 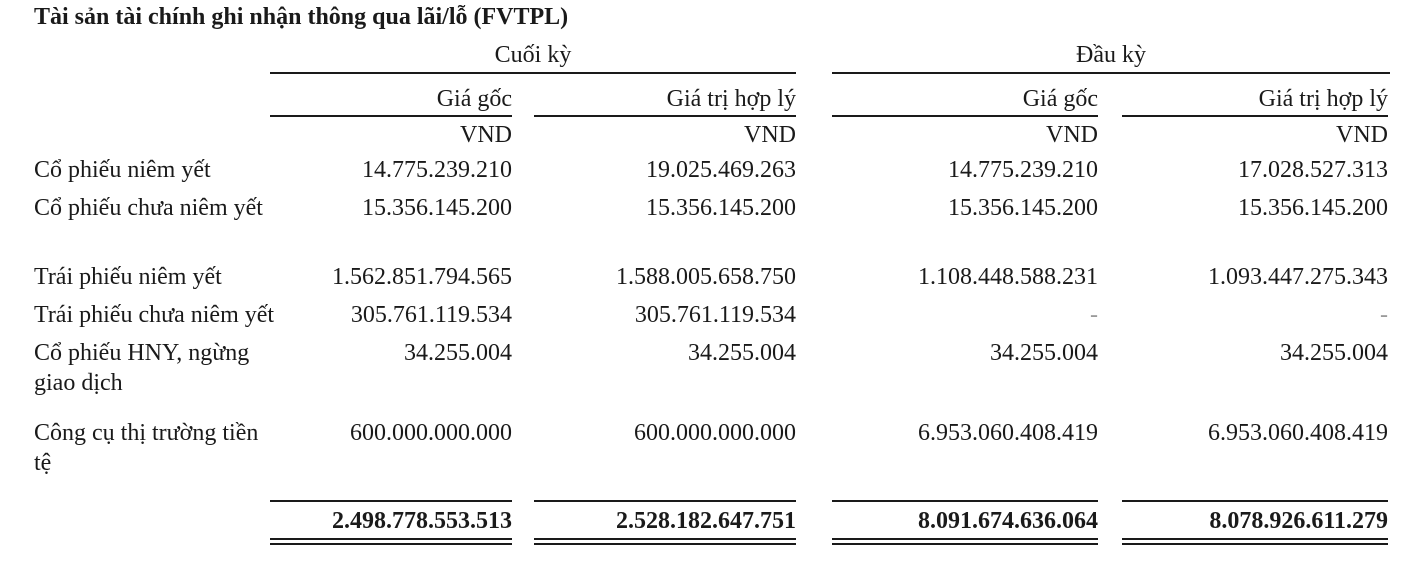 I want to click on table-cell: 17.028.527.313, so click(x=1313, y=170).